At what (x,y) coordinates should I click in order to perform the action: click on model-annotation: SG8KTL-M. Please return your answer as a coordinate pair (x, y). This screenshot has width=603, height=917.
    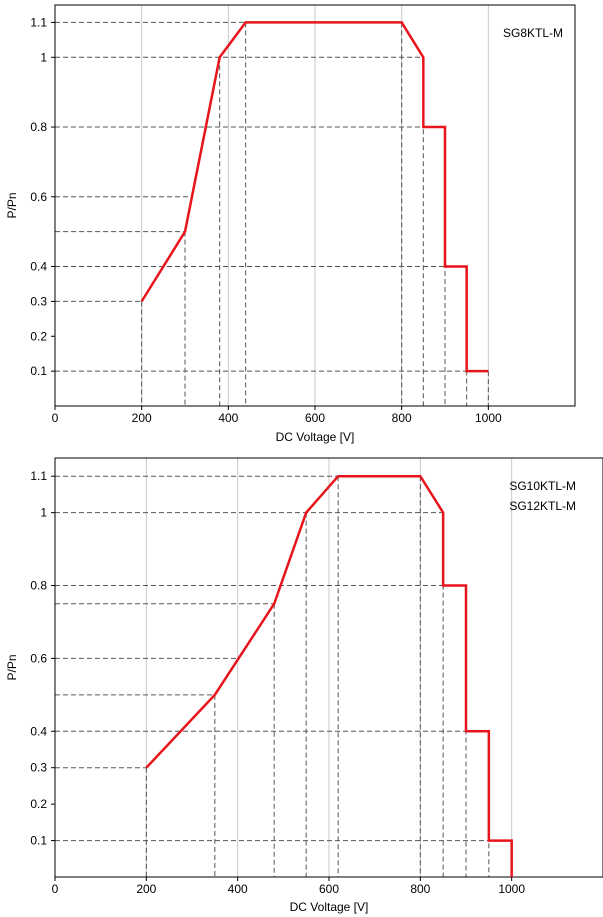
    Looking at the image, I should click on (533, 33).